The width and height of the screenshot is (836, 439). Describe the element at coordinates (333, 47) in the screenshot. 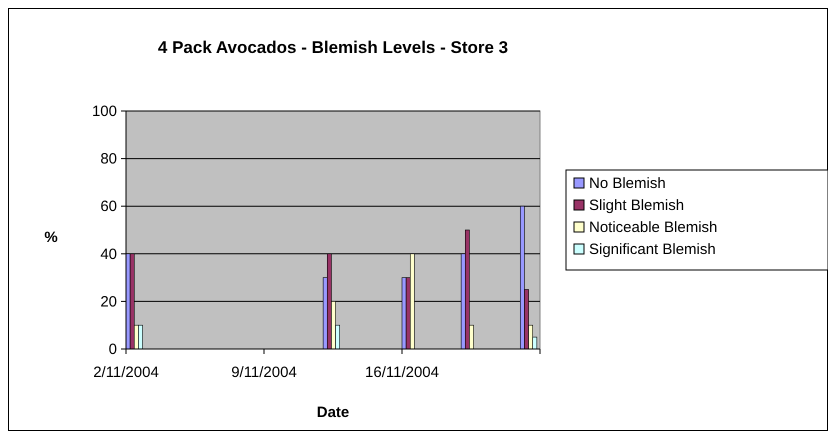

I see `chart-title: 4 Pack Avocados - Blemish Levels - Store 3` at that location.